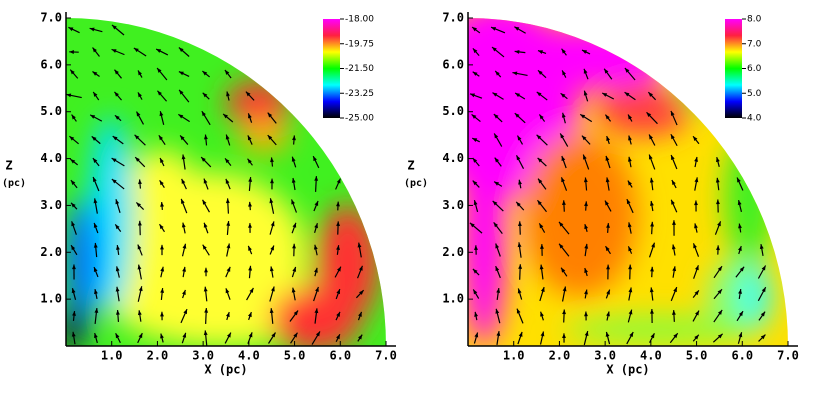 The image size is (817, 398). Describe the element at coordinates (359, 69) in the screenshot. I see `colorbar-tick-label: -21.50` at that location.